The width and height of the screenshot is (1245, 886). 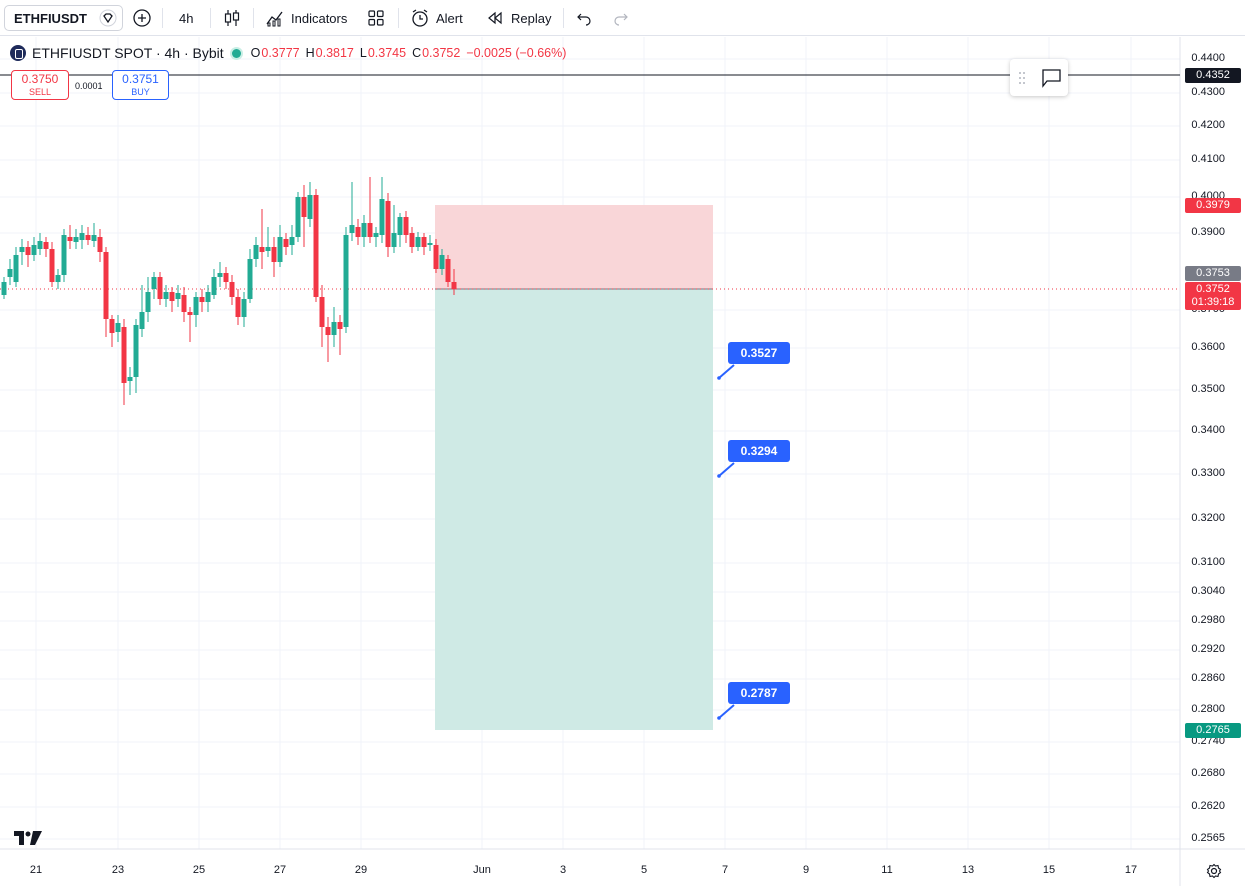 I want to click on last-price-label: 0.3752 01:39:18, so click(x=1213, y=296).